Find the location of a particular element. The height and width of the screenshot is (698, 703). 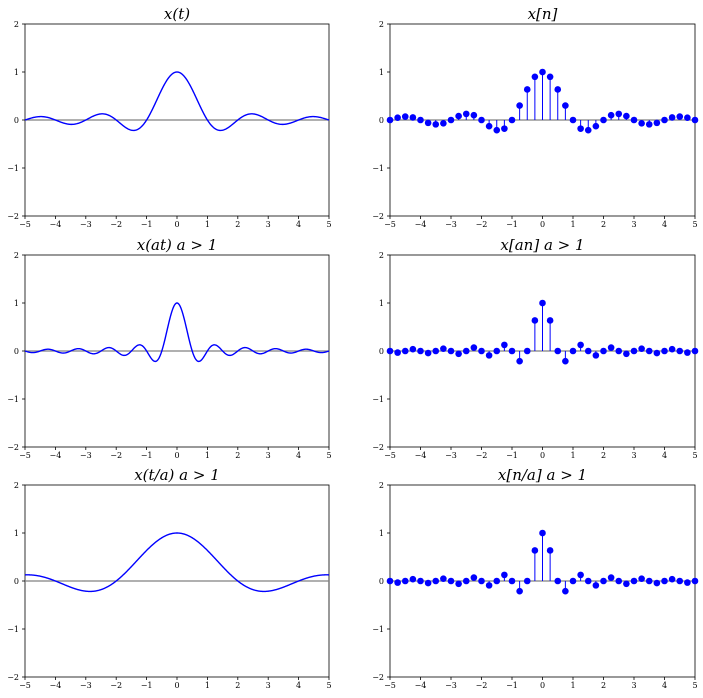

x-tick-label: 0 is located at coordinates (542, 685).